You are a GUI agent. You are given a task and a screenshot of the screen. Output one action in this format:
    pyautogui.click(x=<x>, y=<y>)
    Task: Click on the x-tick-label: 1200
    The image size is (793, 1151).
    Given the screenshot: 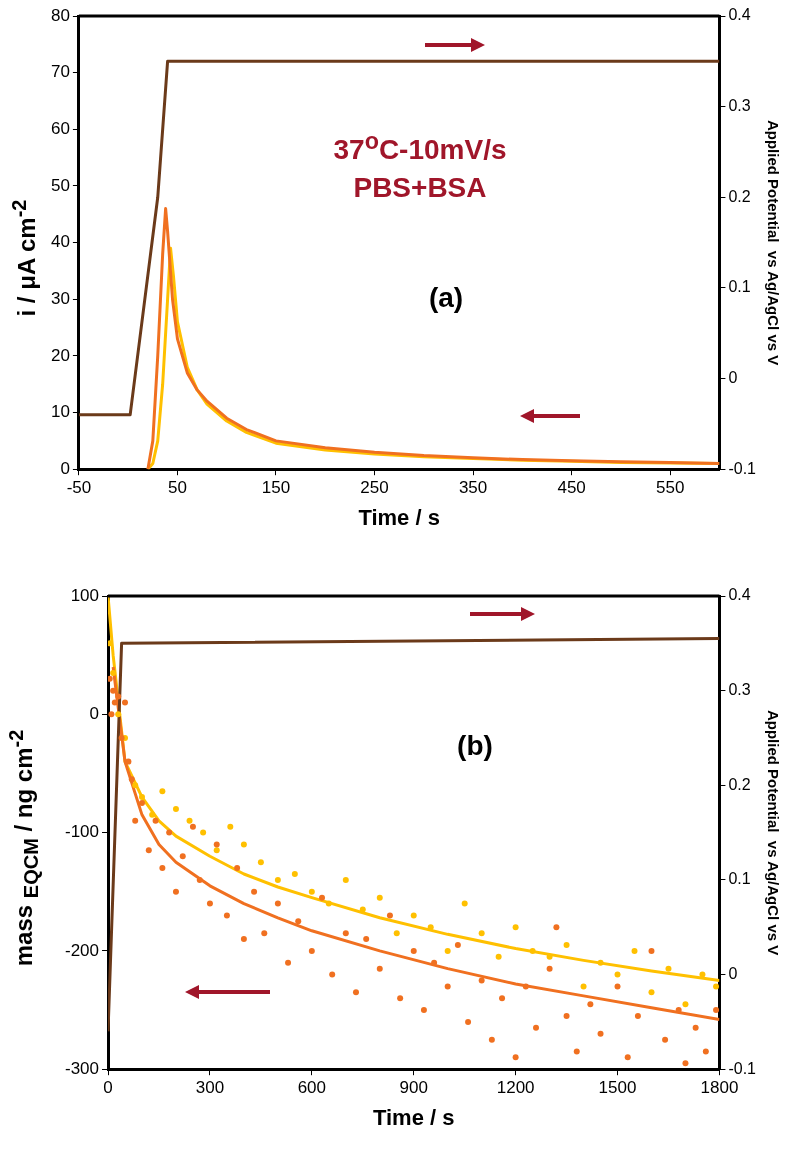 What is the action you would take?
    pyautogui.click(x=515, y=1088)
    